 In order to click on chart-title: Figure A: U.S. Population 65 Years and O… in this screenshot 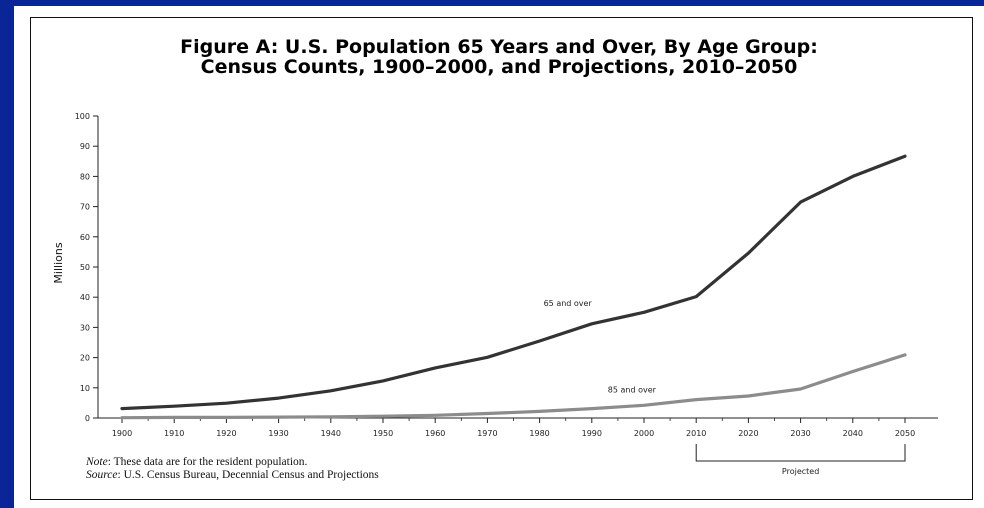, I will do `click(499, 57)`.